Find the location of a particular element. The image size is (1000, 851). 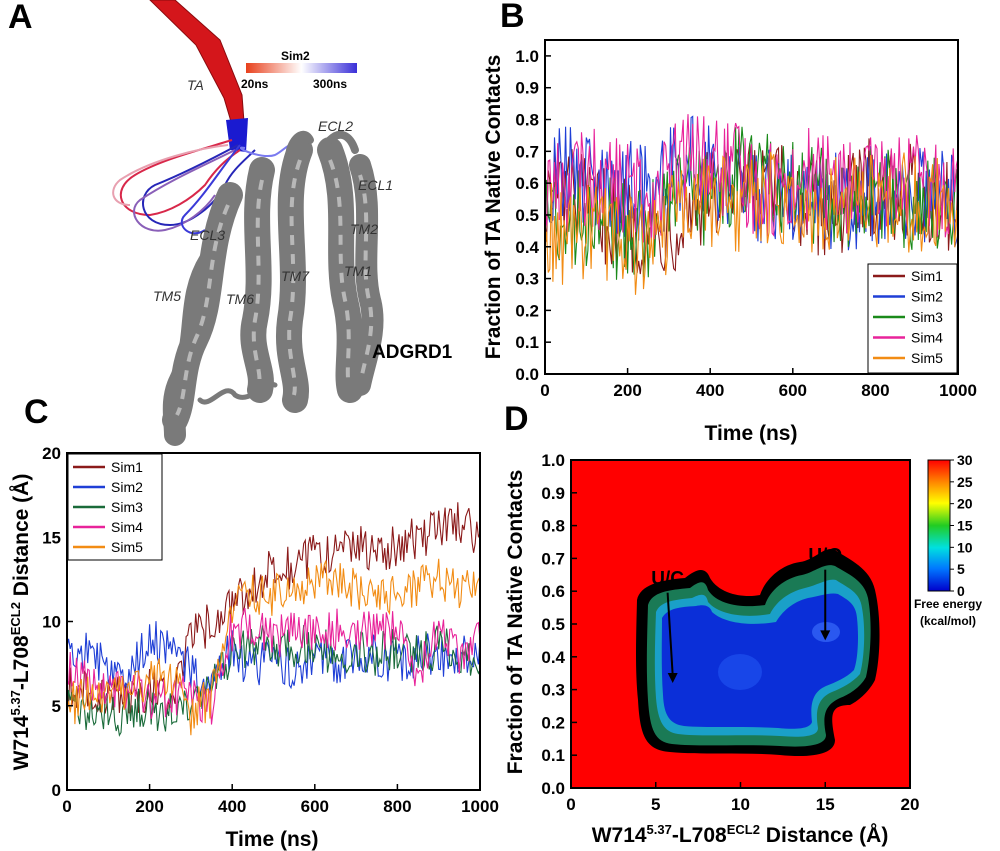

label-tm5: TM5 is located at coordinates (167, 296).